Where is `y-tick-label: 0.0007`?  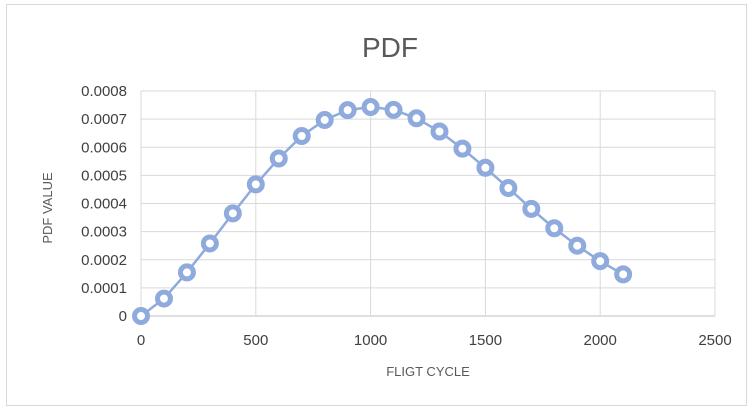 y-tick-label: 0.0007 is located at coordinates (104, 119).